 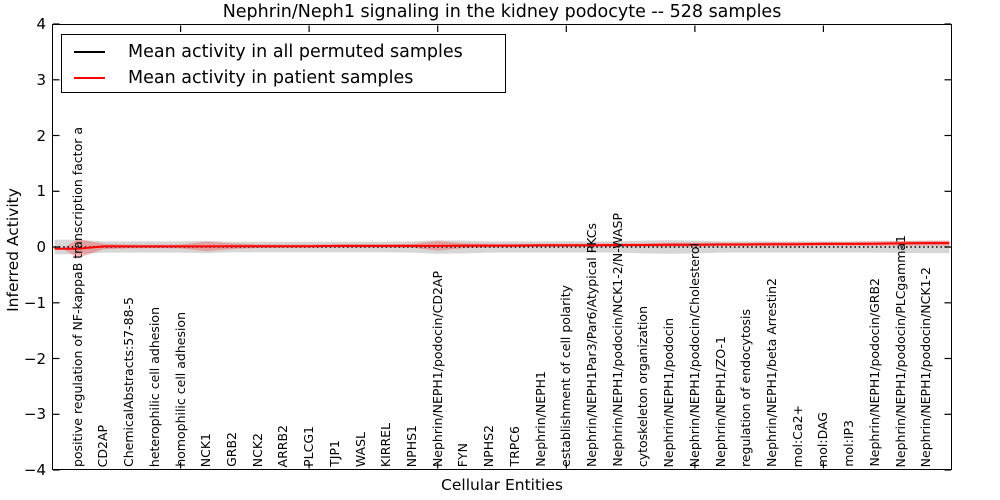 What do you see at coordinates (386, 444) in the screenshot?
I see `x-category-label: KIRREL` at bounding box center [386, 444].